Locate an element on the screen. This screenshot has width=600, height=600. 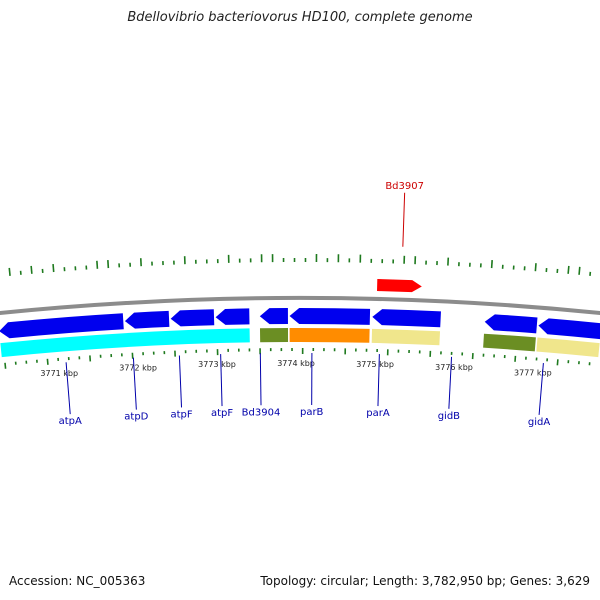
kbp-label-3774: 3774 kbp is located at coordinates (296, 363).